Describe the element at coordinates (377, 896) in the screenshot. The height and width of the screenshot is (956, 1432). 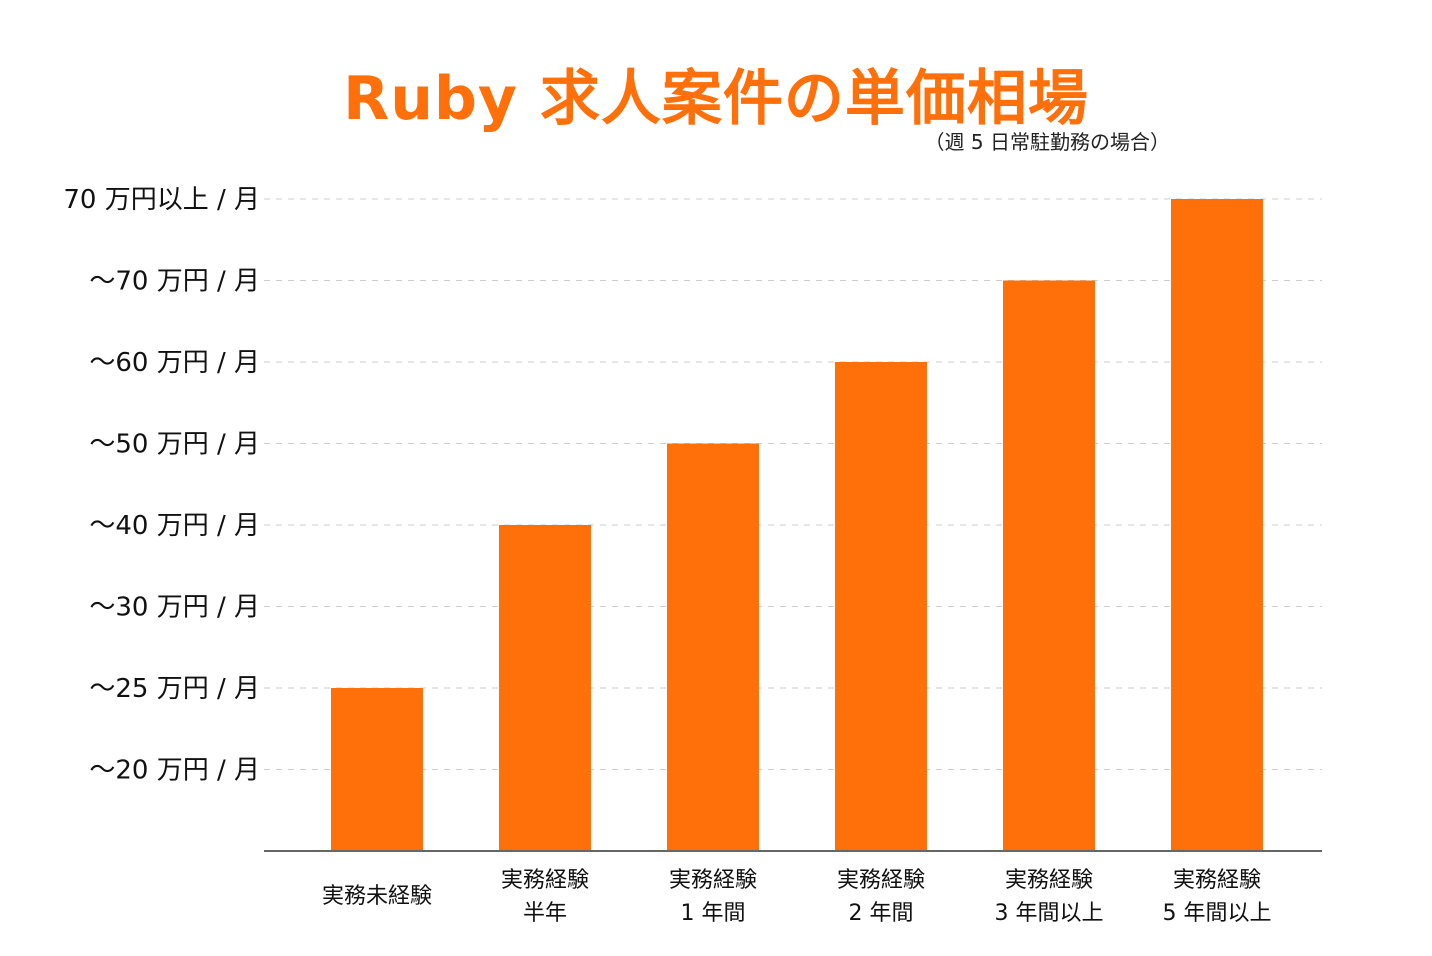
I see `x-tick-label: 実務未経験` at that location.